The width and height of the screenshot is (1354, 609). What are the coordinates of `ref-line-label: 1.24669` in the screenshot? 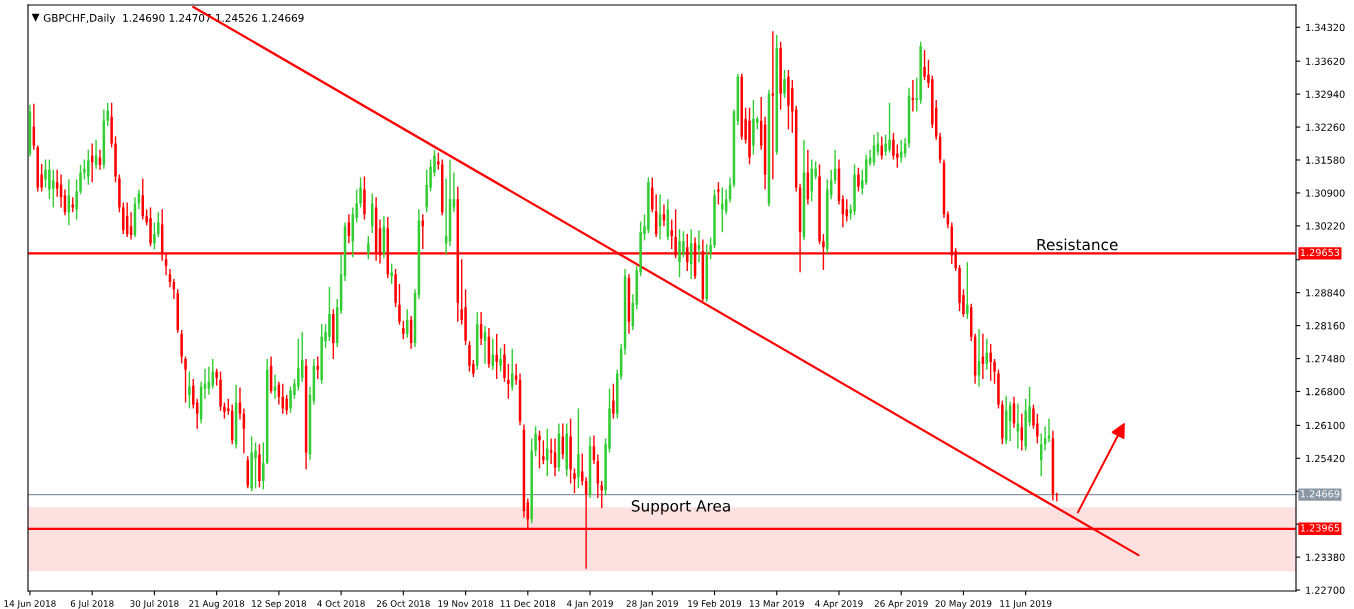 It's located at (1320, 494).